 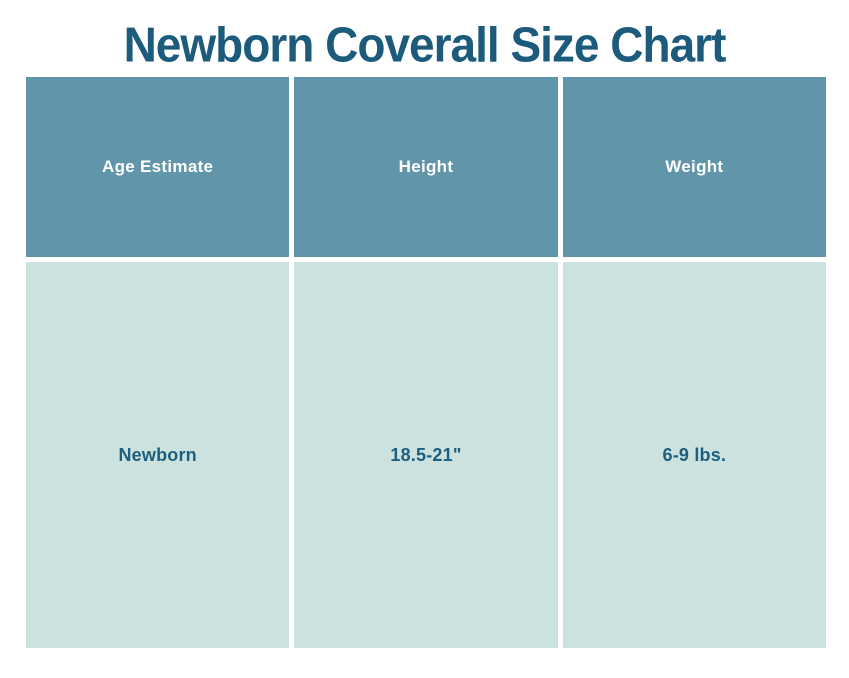 I want to click on value-weight: 6-9 lbs., so click(x=694, y=454).